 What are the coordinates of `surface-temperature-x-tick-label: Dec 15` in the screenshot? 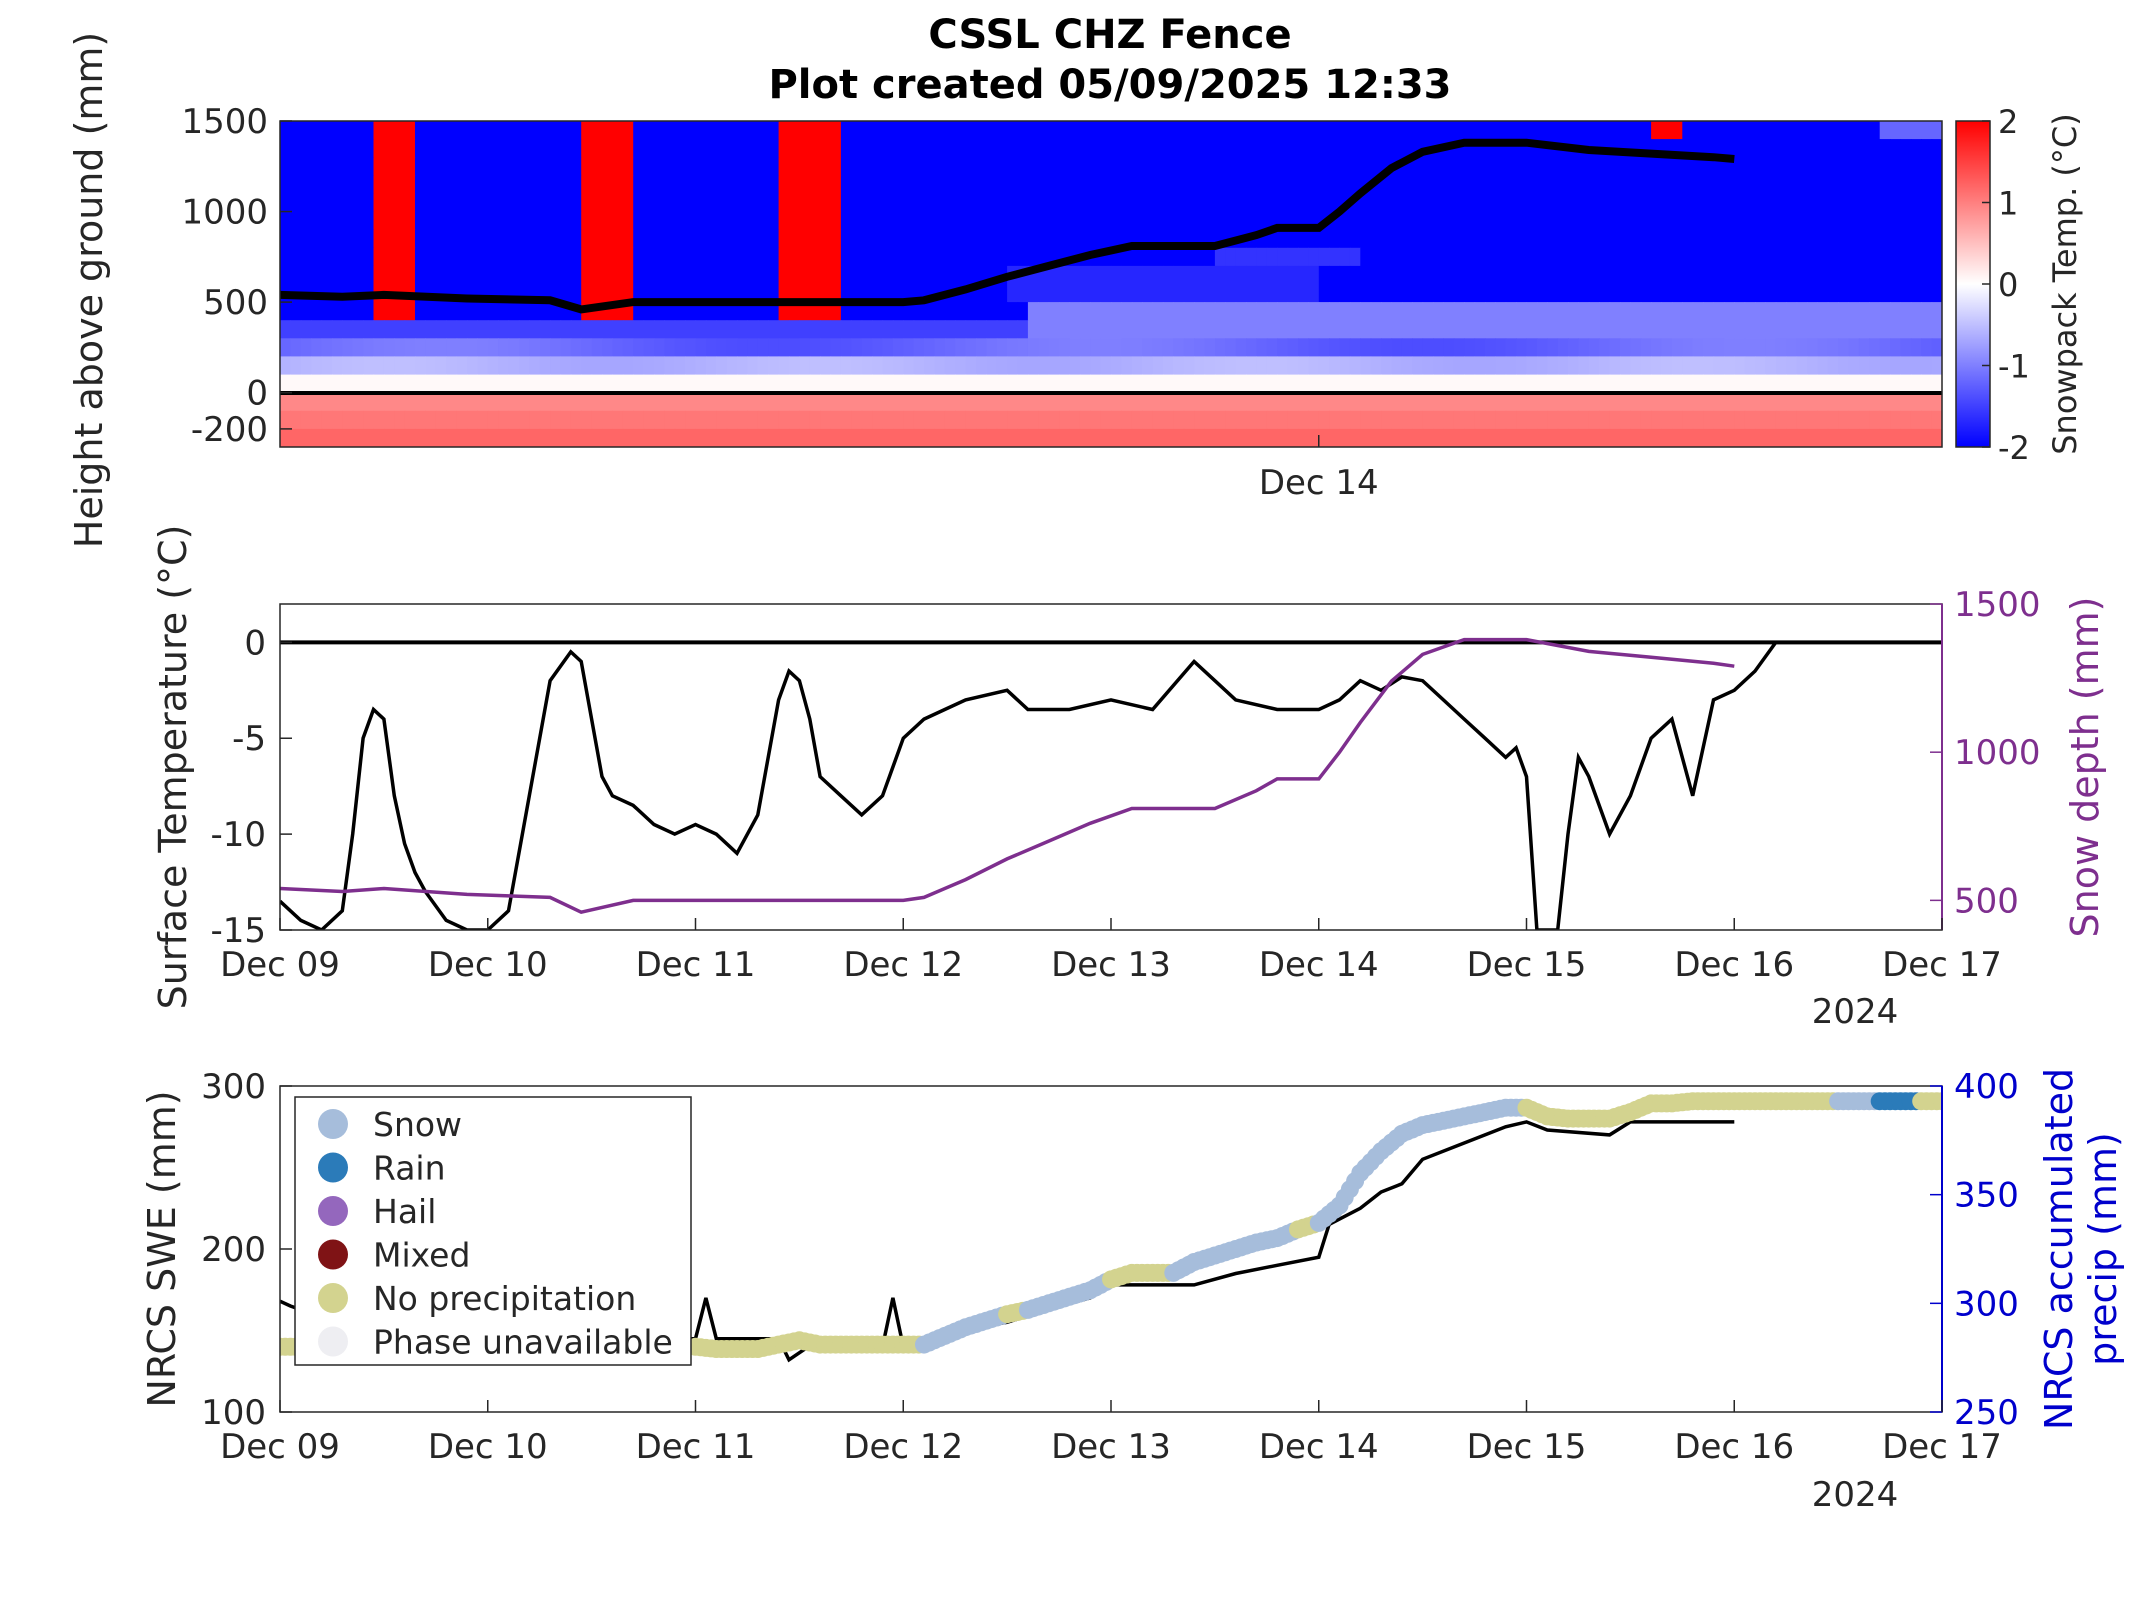 It's located at (1527, 965).